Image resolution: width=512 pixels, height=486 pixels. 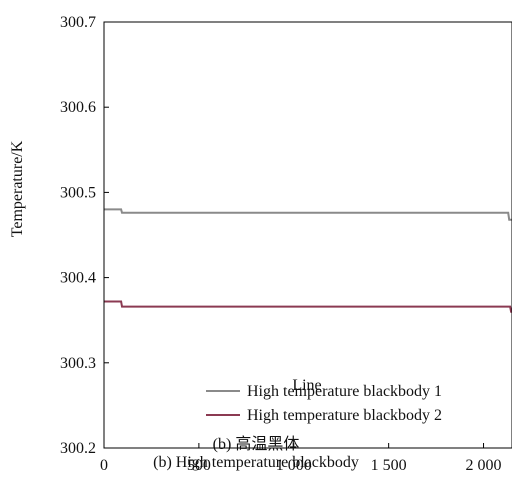 What do you see at coordinates (78, 363) in the screenshot?
I see `y-tick-label: 300.3` at bounding box center [78, 363].